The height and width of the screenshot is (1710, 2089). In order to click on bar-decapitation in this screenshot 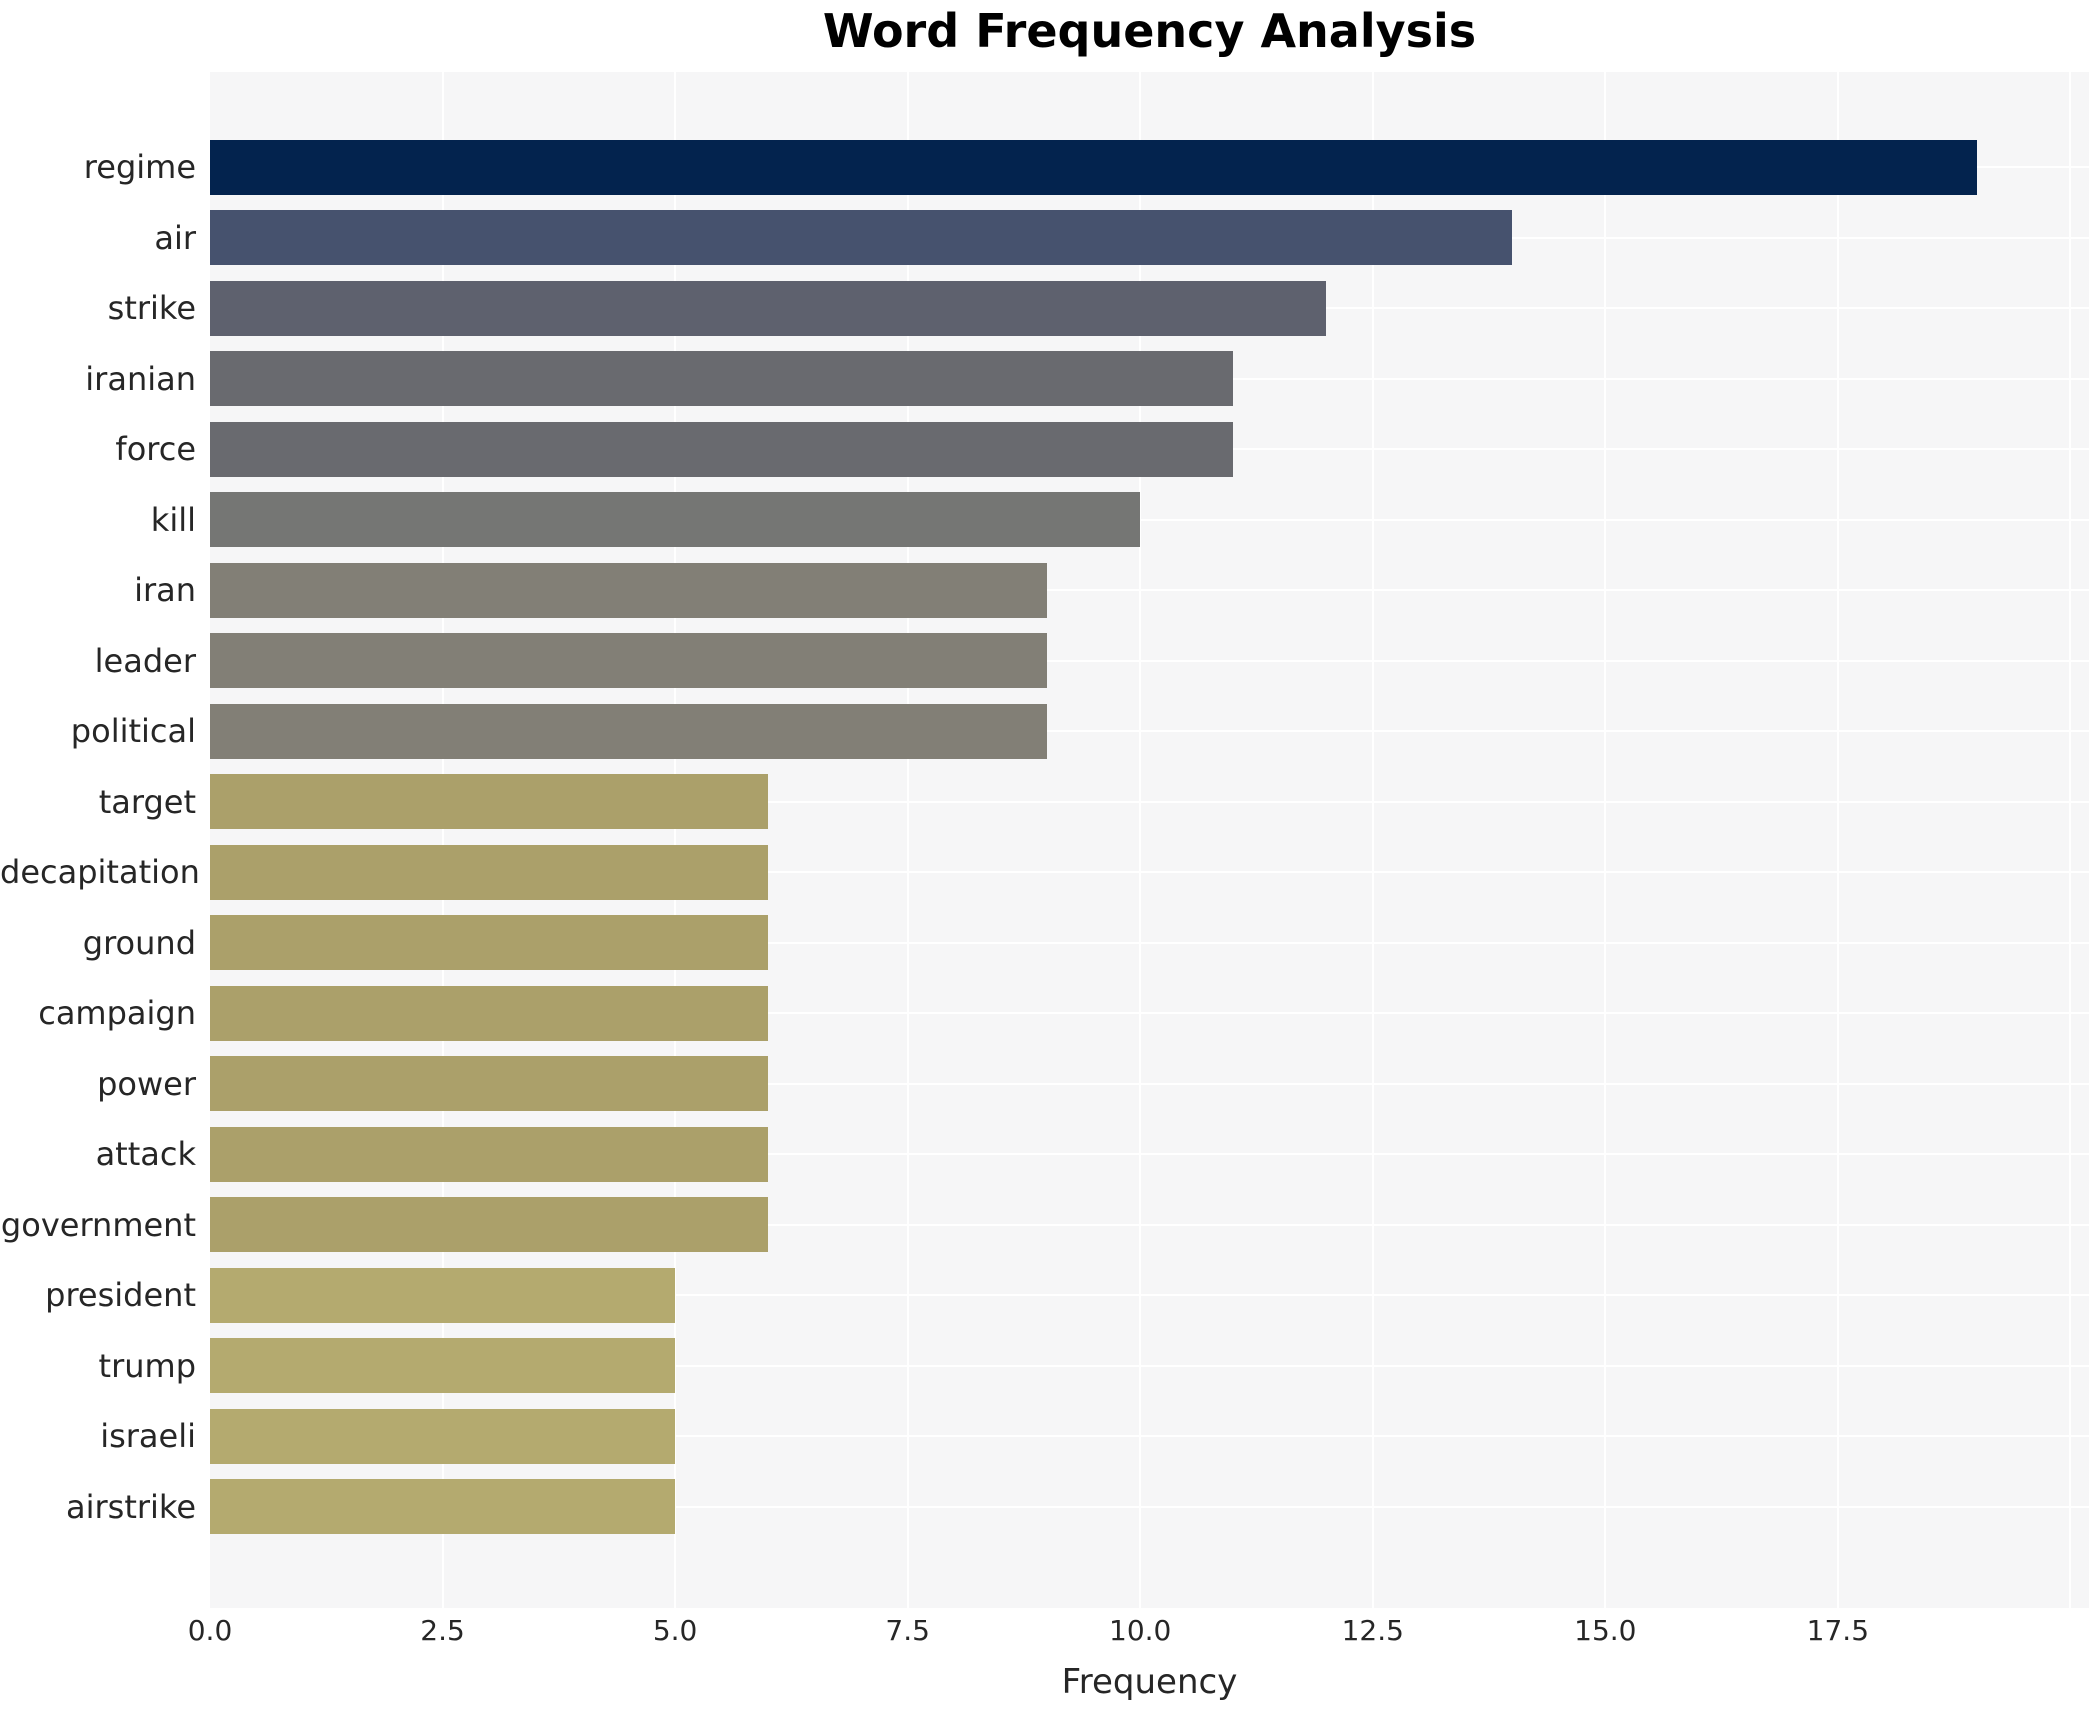, I will do `click(489, 872)`.